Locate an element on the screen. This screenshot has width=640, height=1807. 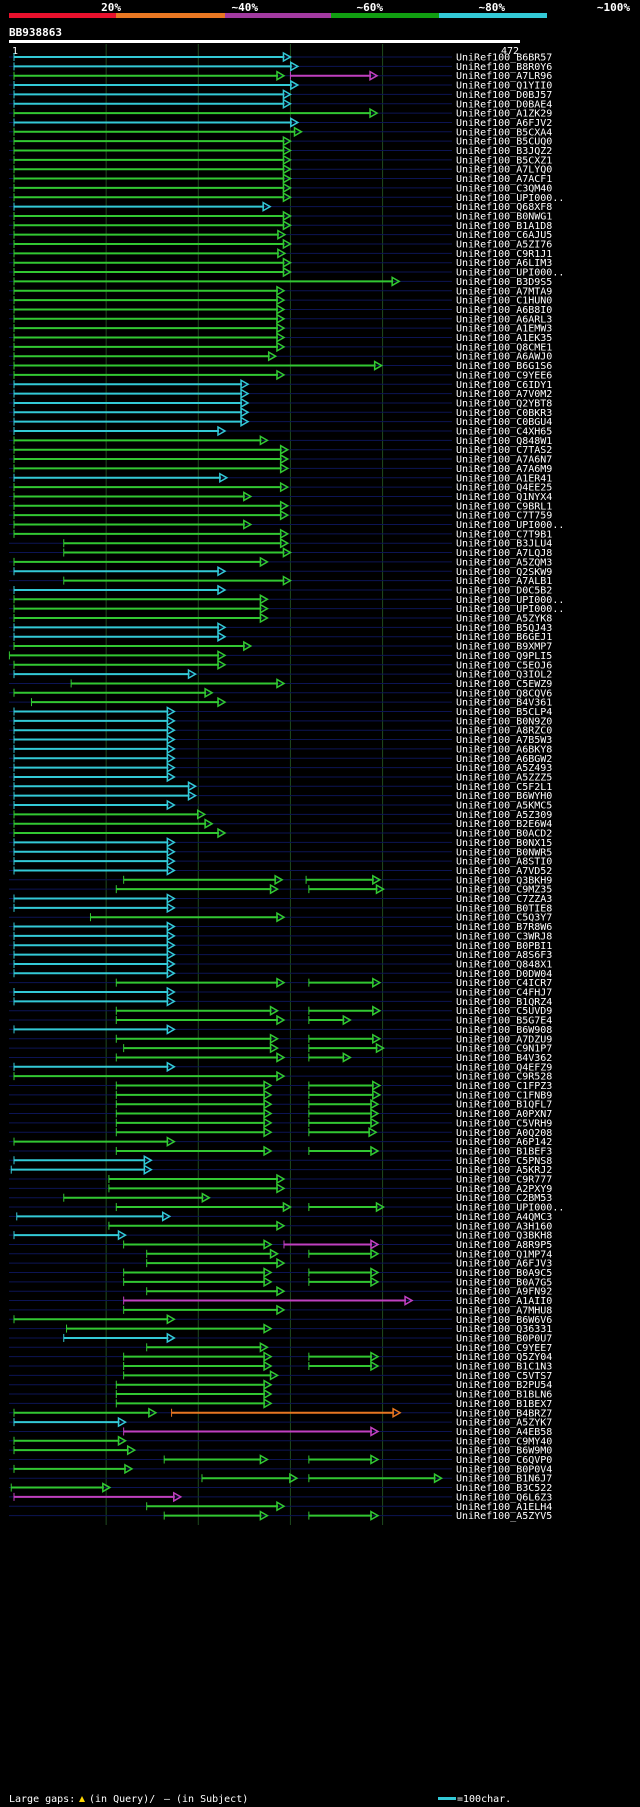
hit-label: UniRef100_A7A6N7 is located at coordinates (504, 460).